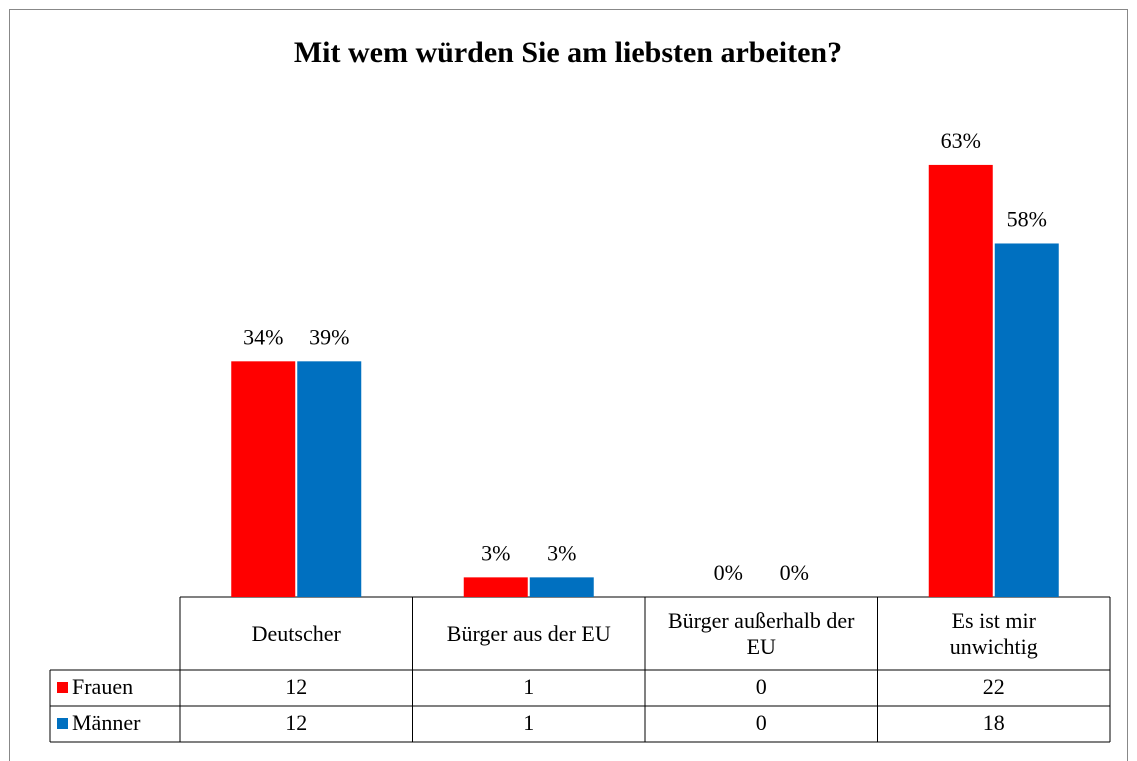  What do you see at coordinates (1027, 219) in the screenshot?
I see `data-label: 58%` at bounding box center [1027, 219].